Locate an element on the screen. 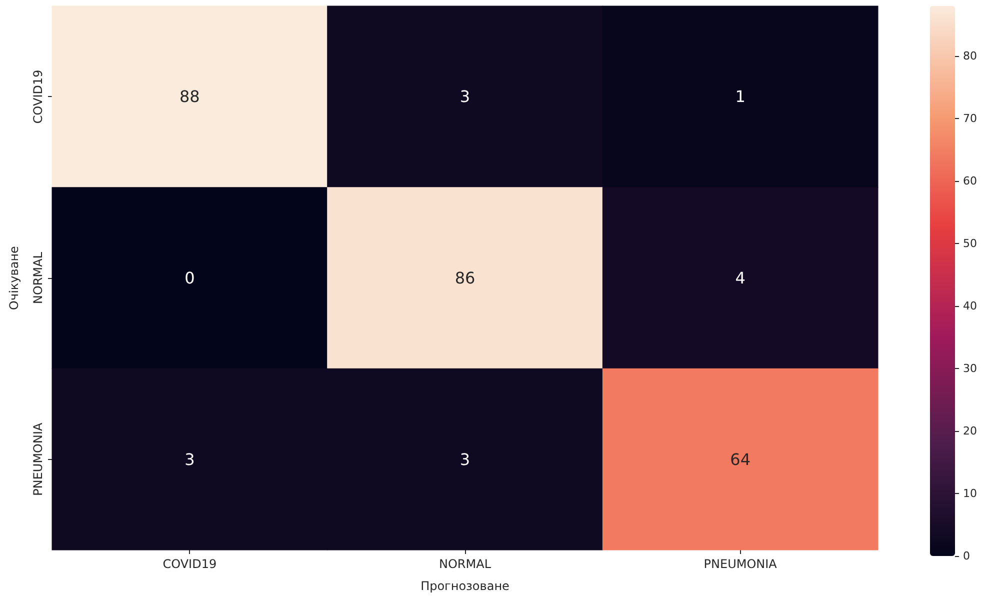  x-axis-title: Прогнозоване is located at coordinates (465, 586).